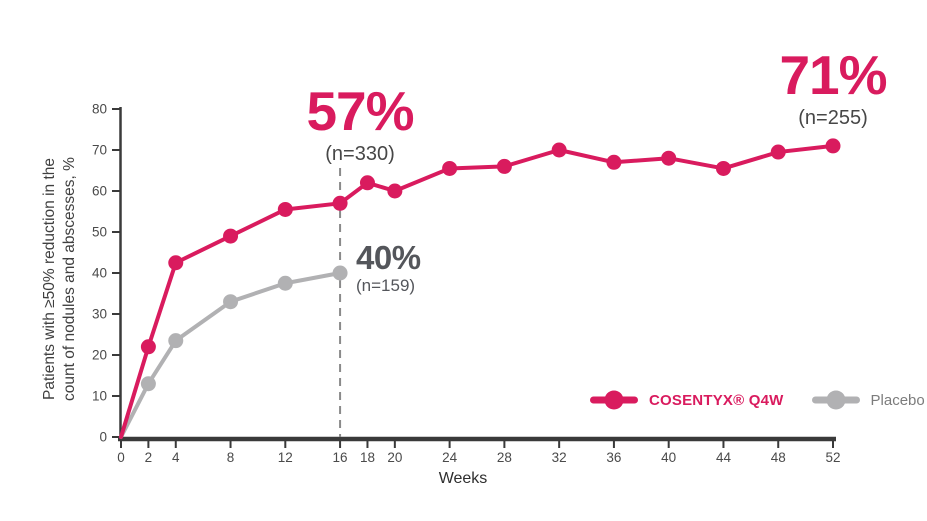 The image size is (927, 521). What do you see at coordinates (285, 457) in the screenshot?
I see `svg-text: 12` at bounding box center [285, 457].